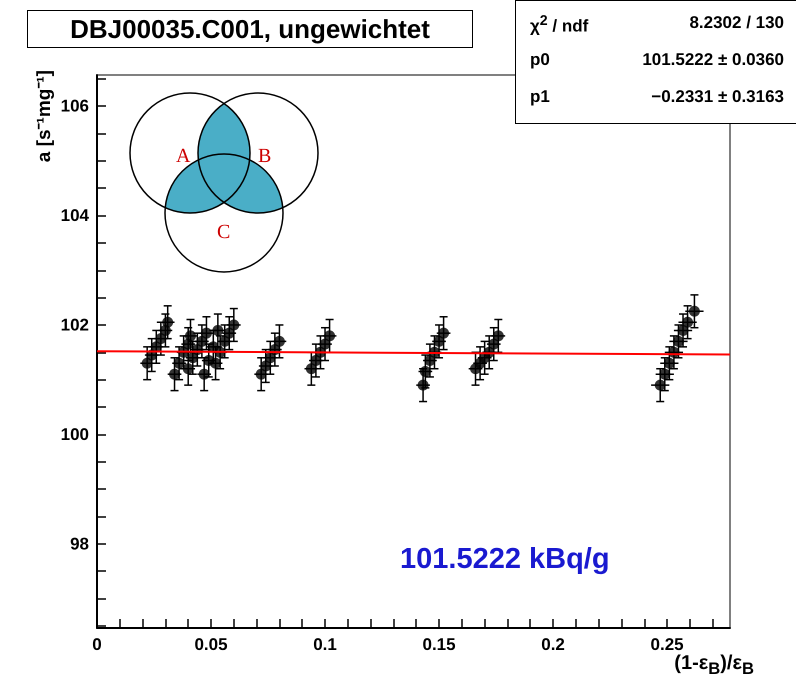 This screenshot has width=796, height=685. What do you see at coordinates (265, 156) in the screenshot?
I see `annotation: B` at bounding box center [265, 156].